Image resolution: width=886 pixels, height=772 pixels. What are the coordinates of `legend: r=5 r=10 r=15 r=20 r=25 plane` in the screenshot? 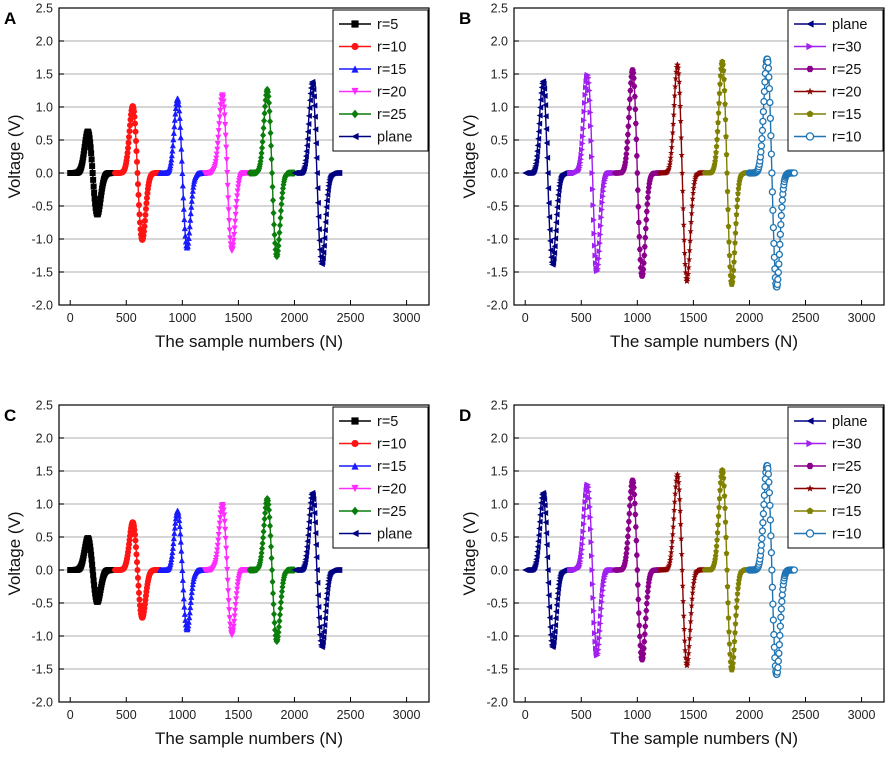 It's located at (380, 80).